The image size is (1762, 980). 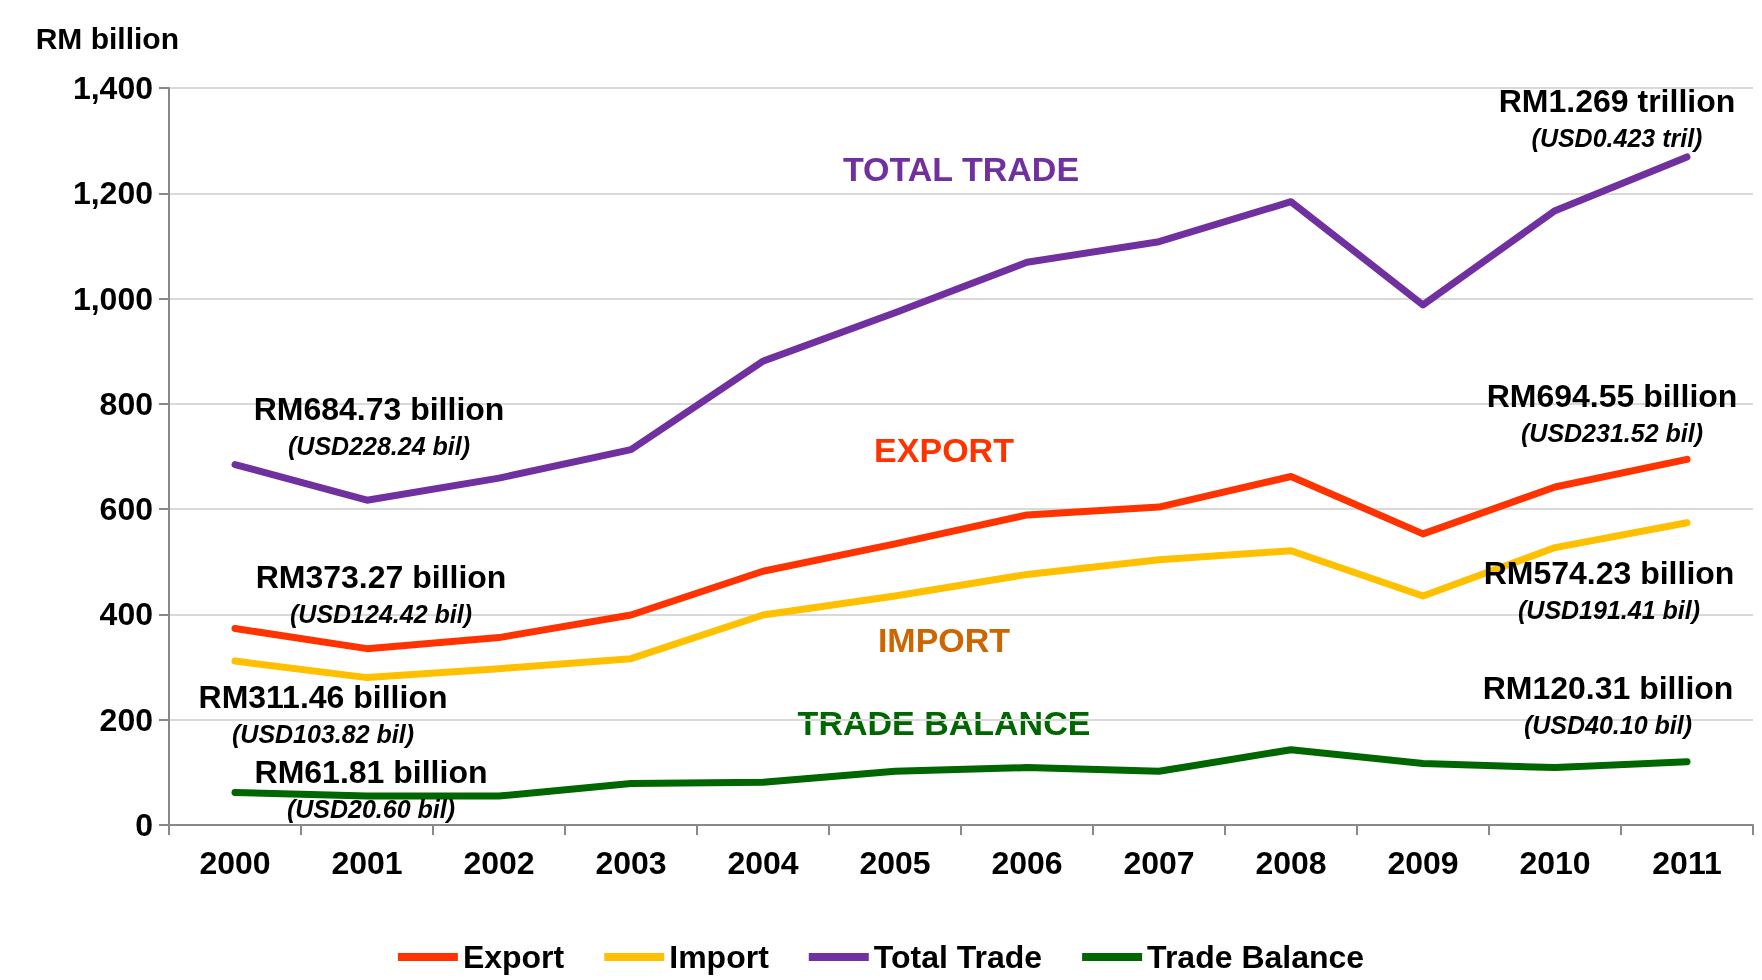 What do you see at coordinates (126, 403) in the screenshot?
I see `y-tick-label: 800` at bounding box center [126, 403].